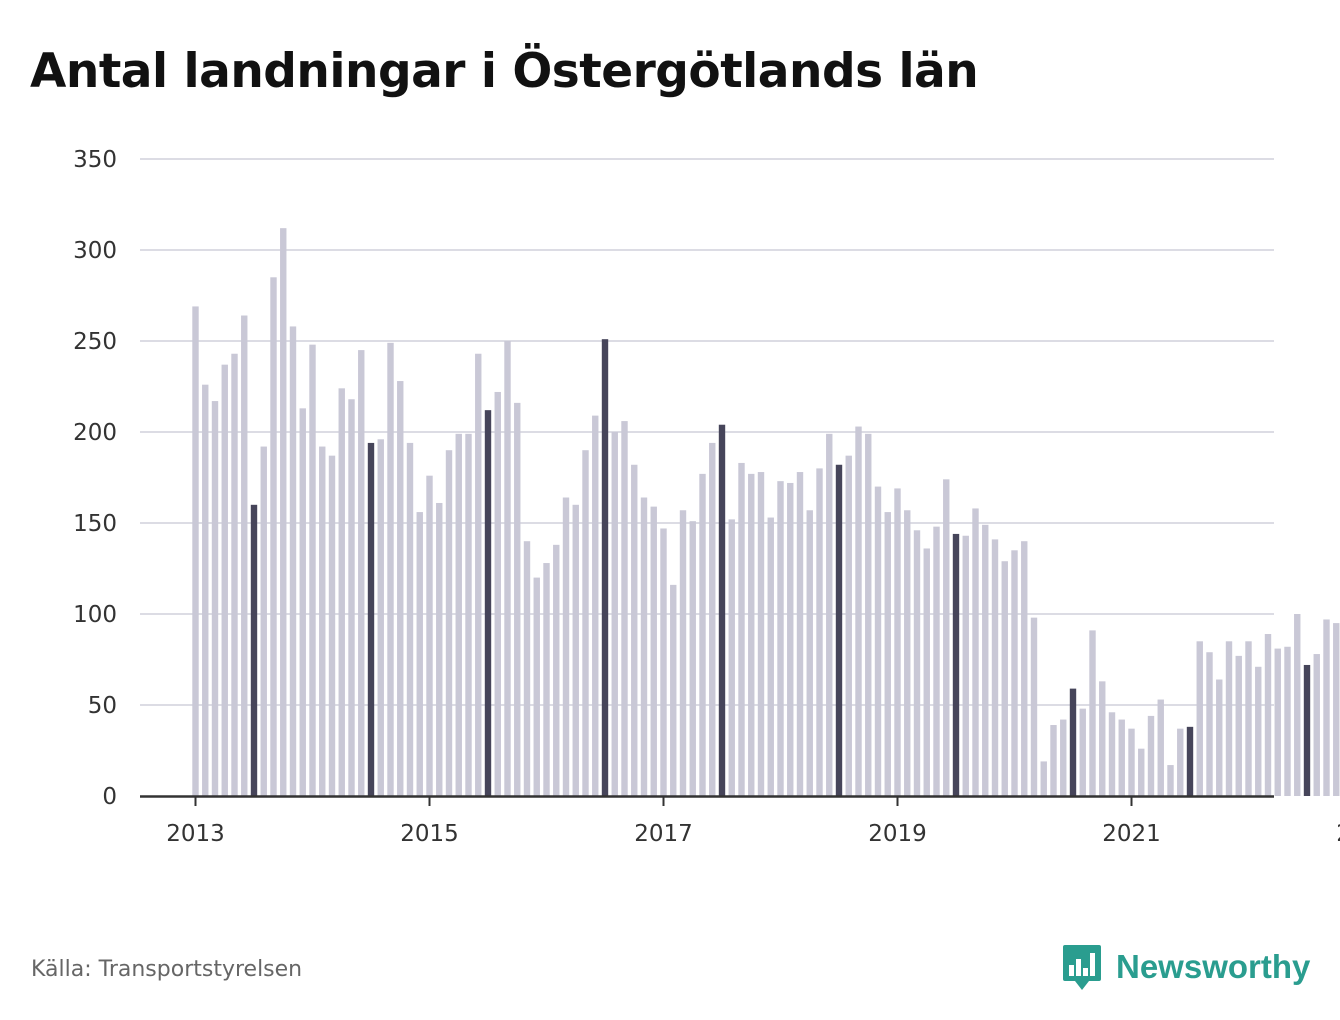 Image resolution: width=1340 pixels, height=1020 pixels. What do you see at coordinates (1213, 966) in the screenshot?
I see `brand-name: Newsworthy` at bounding box center [1213, 966].